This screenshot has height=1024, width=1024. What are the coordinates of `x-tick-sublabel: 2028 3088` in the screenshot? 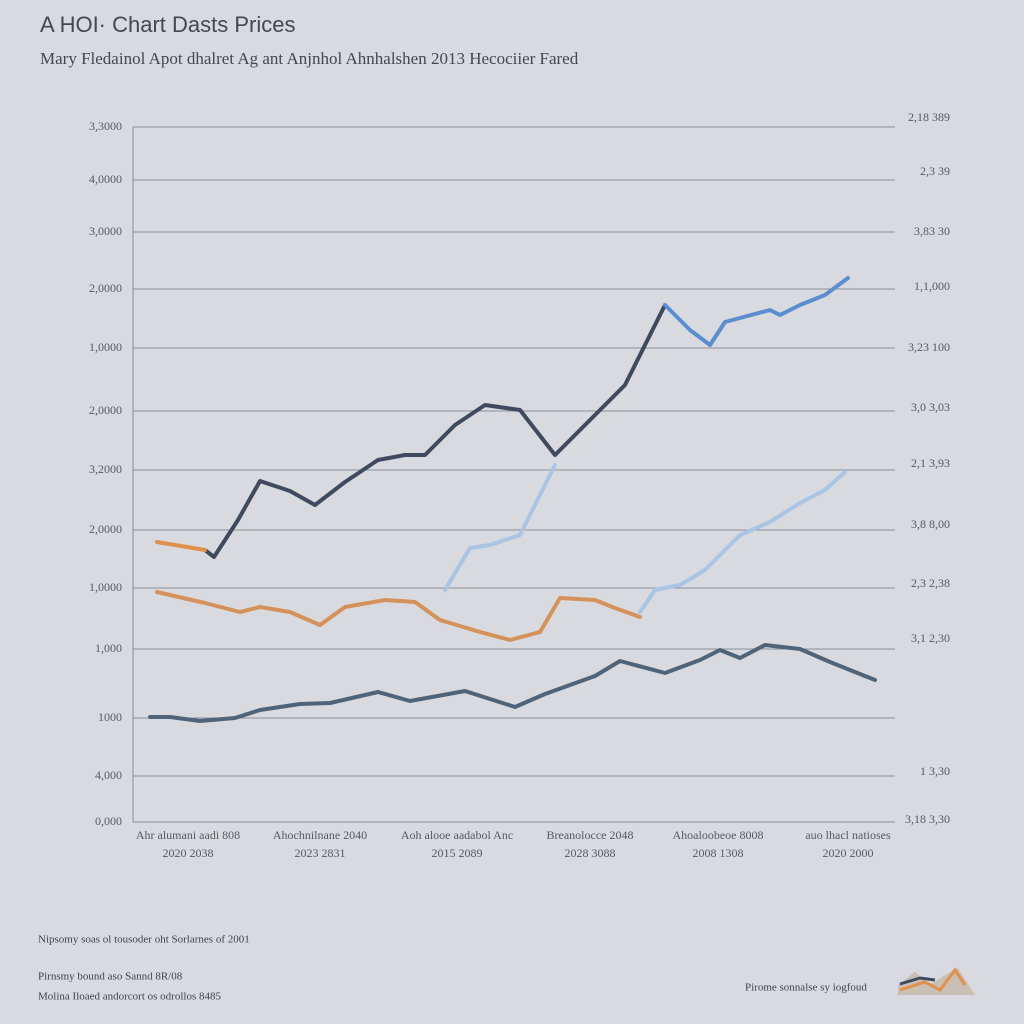 It's located at (590, 853).